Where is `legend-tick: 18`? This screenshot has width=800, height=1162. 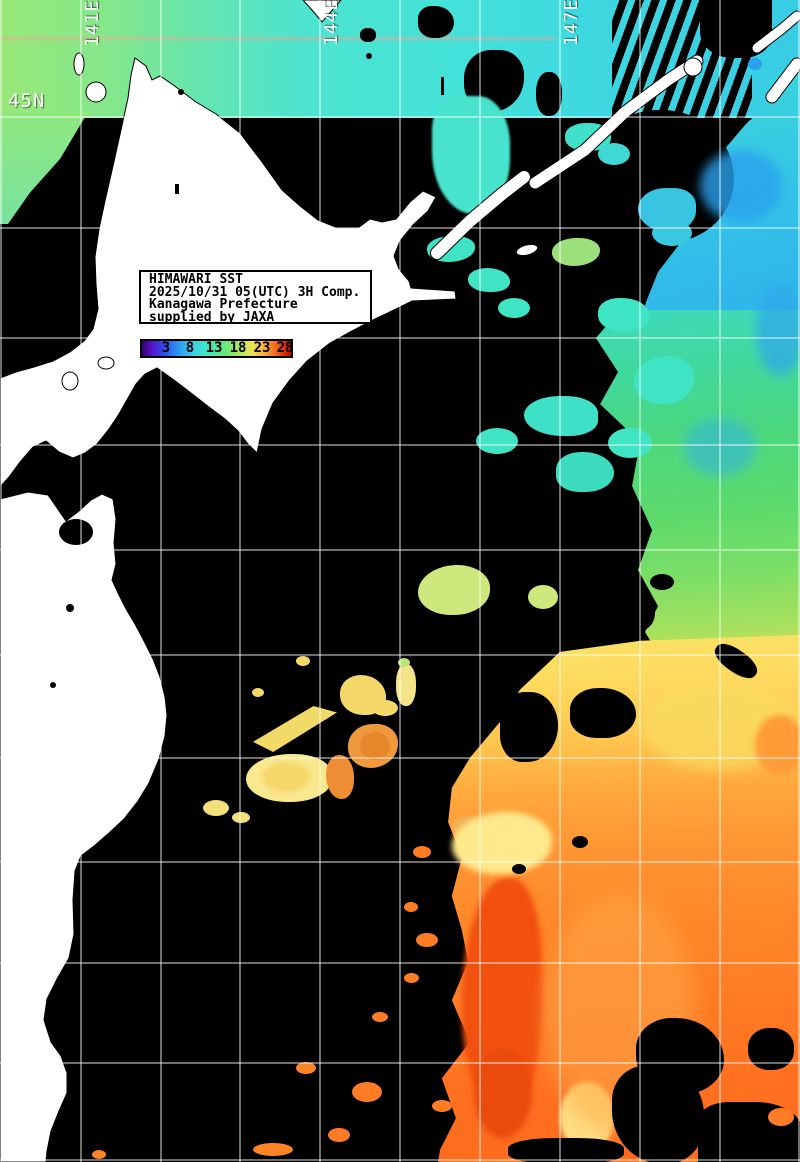
legend-tick: 18 is located at coordinates (238, 348).